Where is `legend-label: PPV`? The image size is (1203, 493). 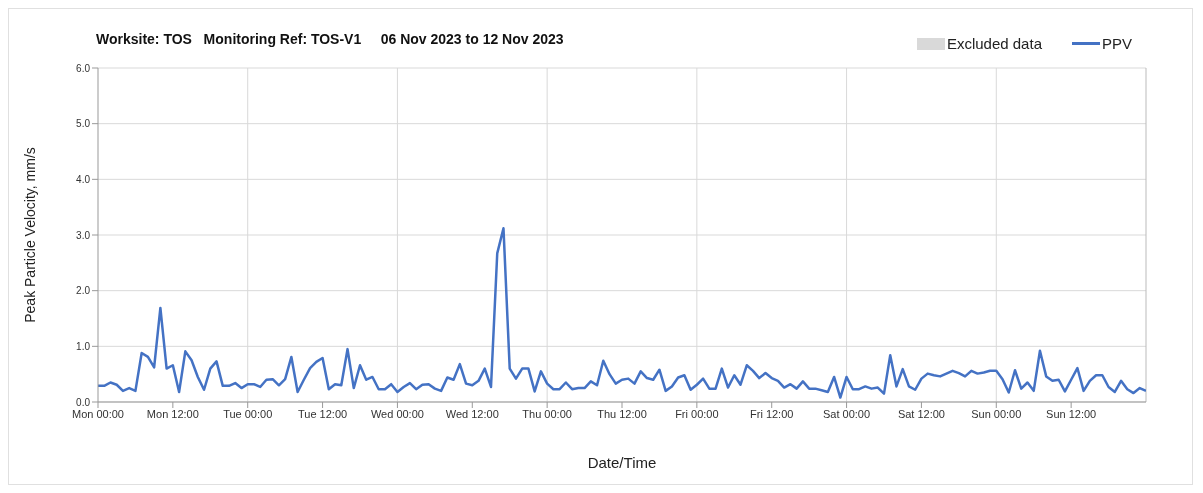 legend-label: PPV is located at coordinates (1116, 43).